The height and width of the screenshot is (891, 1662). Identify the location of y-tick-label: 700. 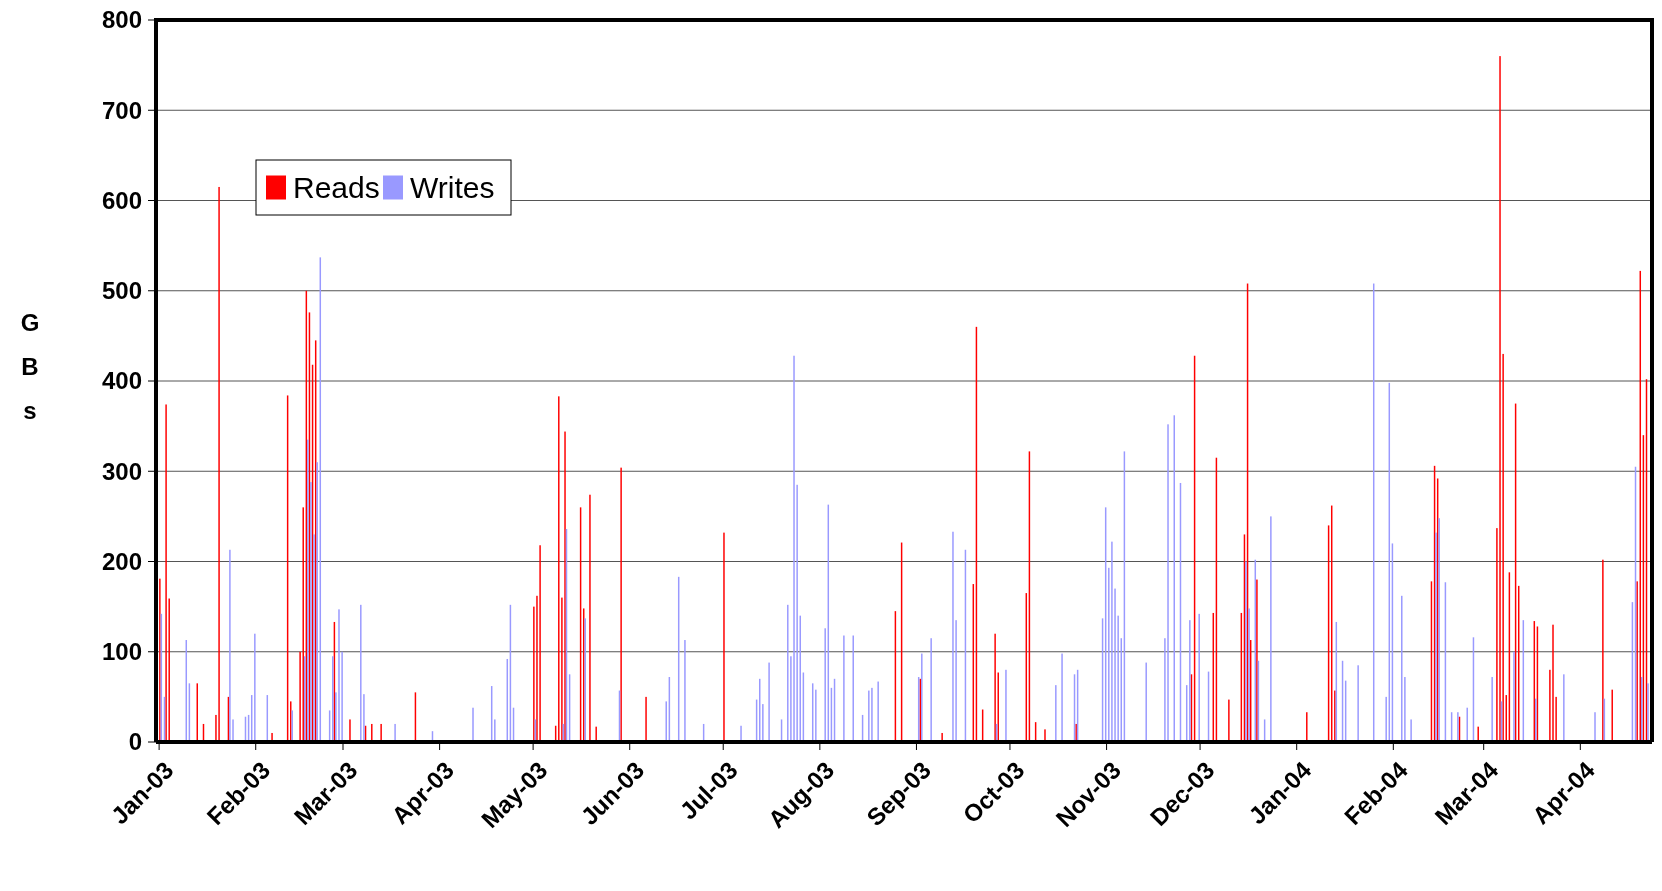
(121, 110).